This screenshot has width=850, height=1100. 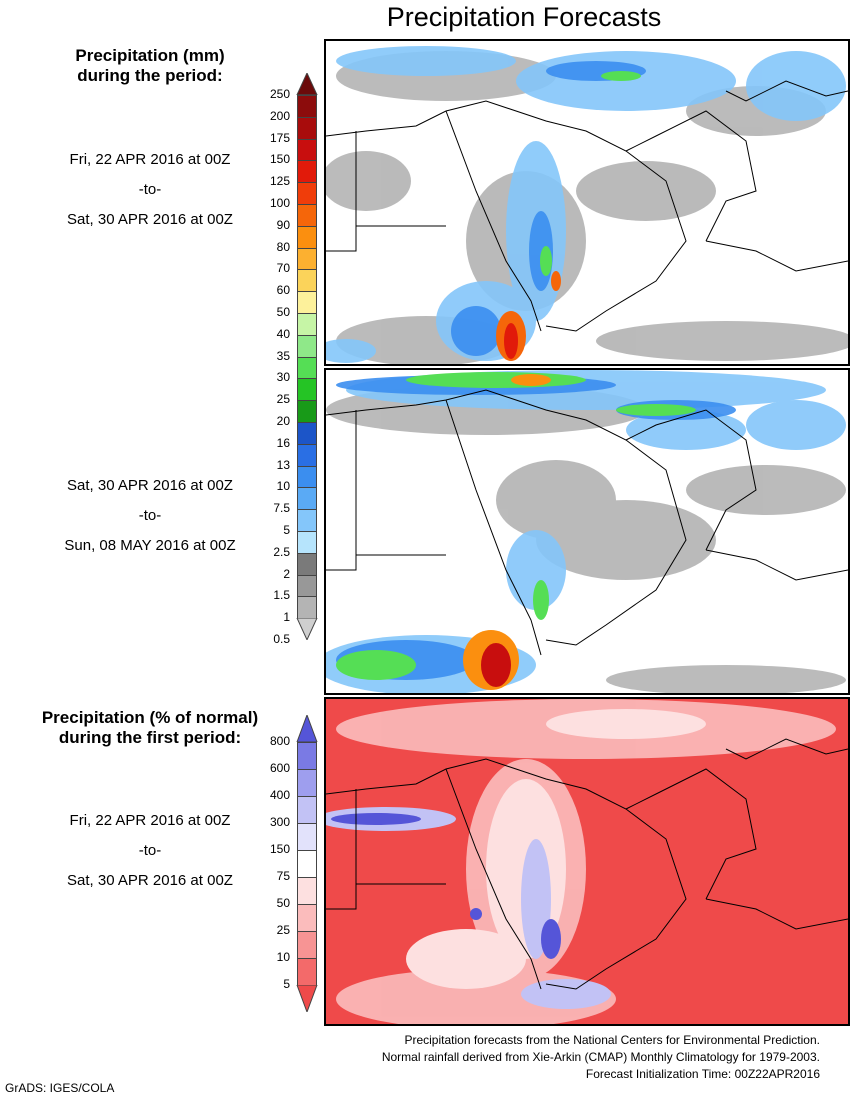 What do you see at coordinates (279, 849) in the screenshot?
I see `legend-pct-tick-label: 150` at bounding box center [279, 849].